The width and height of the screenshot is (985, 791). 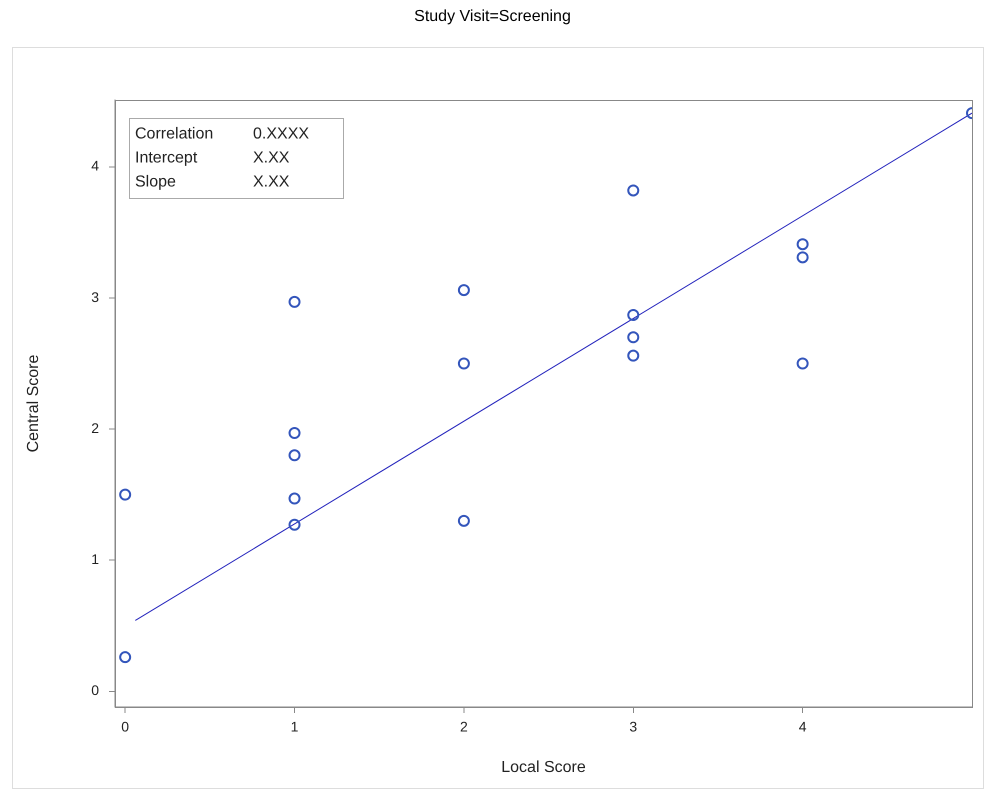 I want to click on x-tick-label: 2, so click(x=464, y=726).